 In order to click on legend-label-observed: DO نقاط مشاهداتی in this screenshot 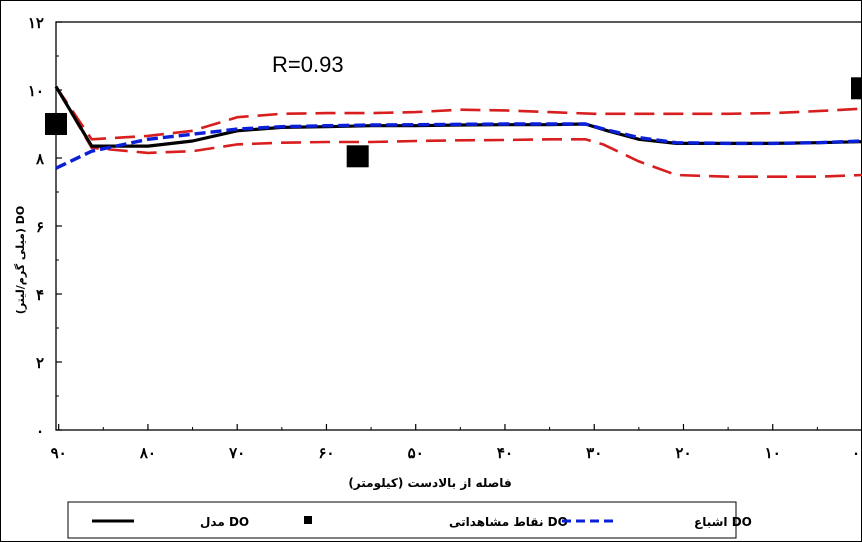, I will do `click(508, 522)`.